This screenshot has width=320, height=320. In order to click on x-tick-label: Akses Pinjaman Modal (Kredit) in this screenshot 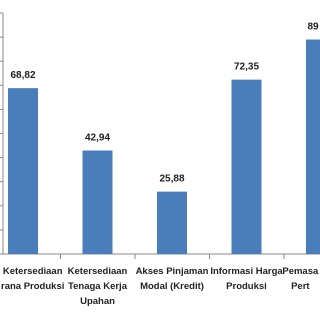, I will do `click(172, 279)`.